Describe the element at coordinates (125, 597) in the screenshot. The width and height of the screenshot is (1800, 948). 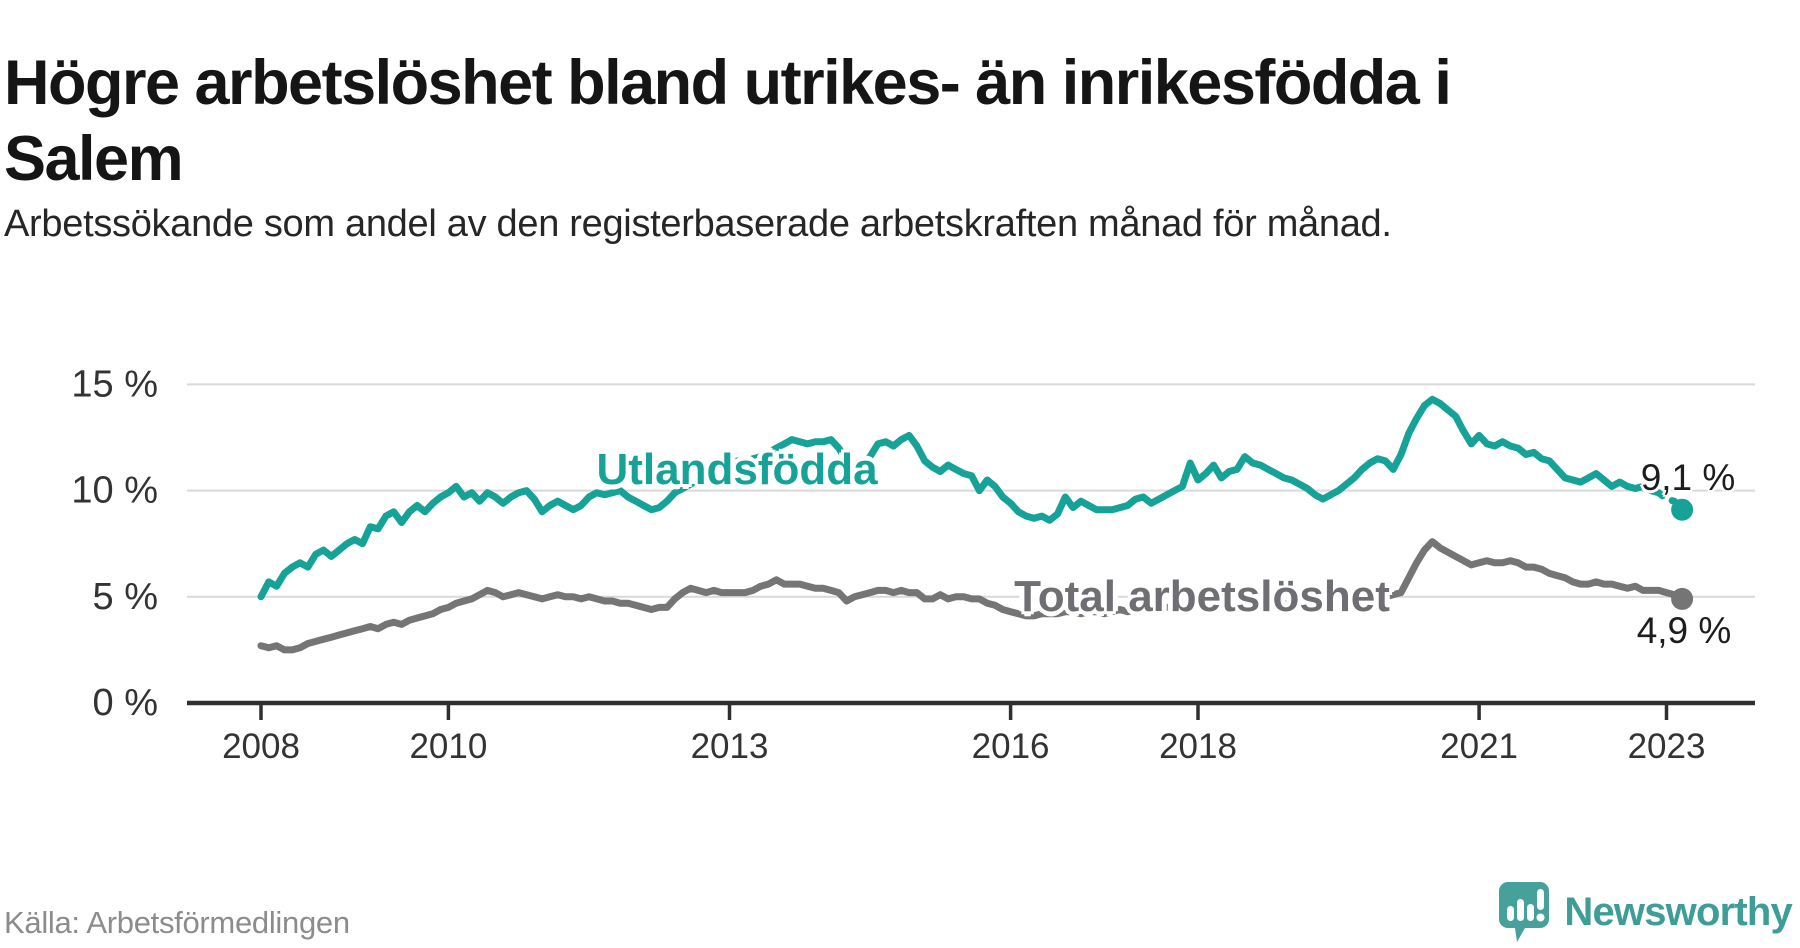
I see `y-tick-label: 5 %` at that location.